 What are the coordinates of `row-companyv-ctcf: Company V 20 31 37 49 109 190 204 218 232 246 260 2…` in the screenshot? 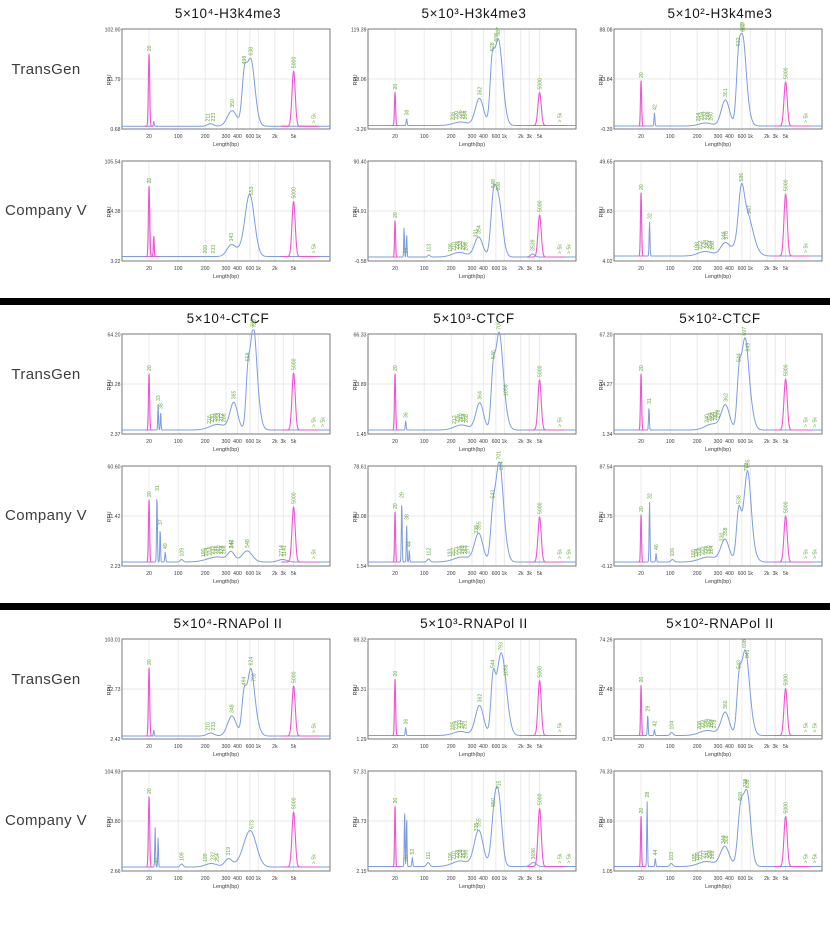 It's located at (415, 519).